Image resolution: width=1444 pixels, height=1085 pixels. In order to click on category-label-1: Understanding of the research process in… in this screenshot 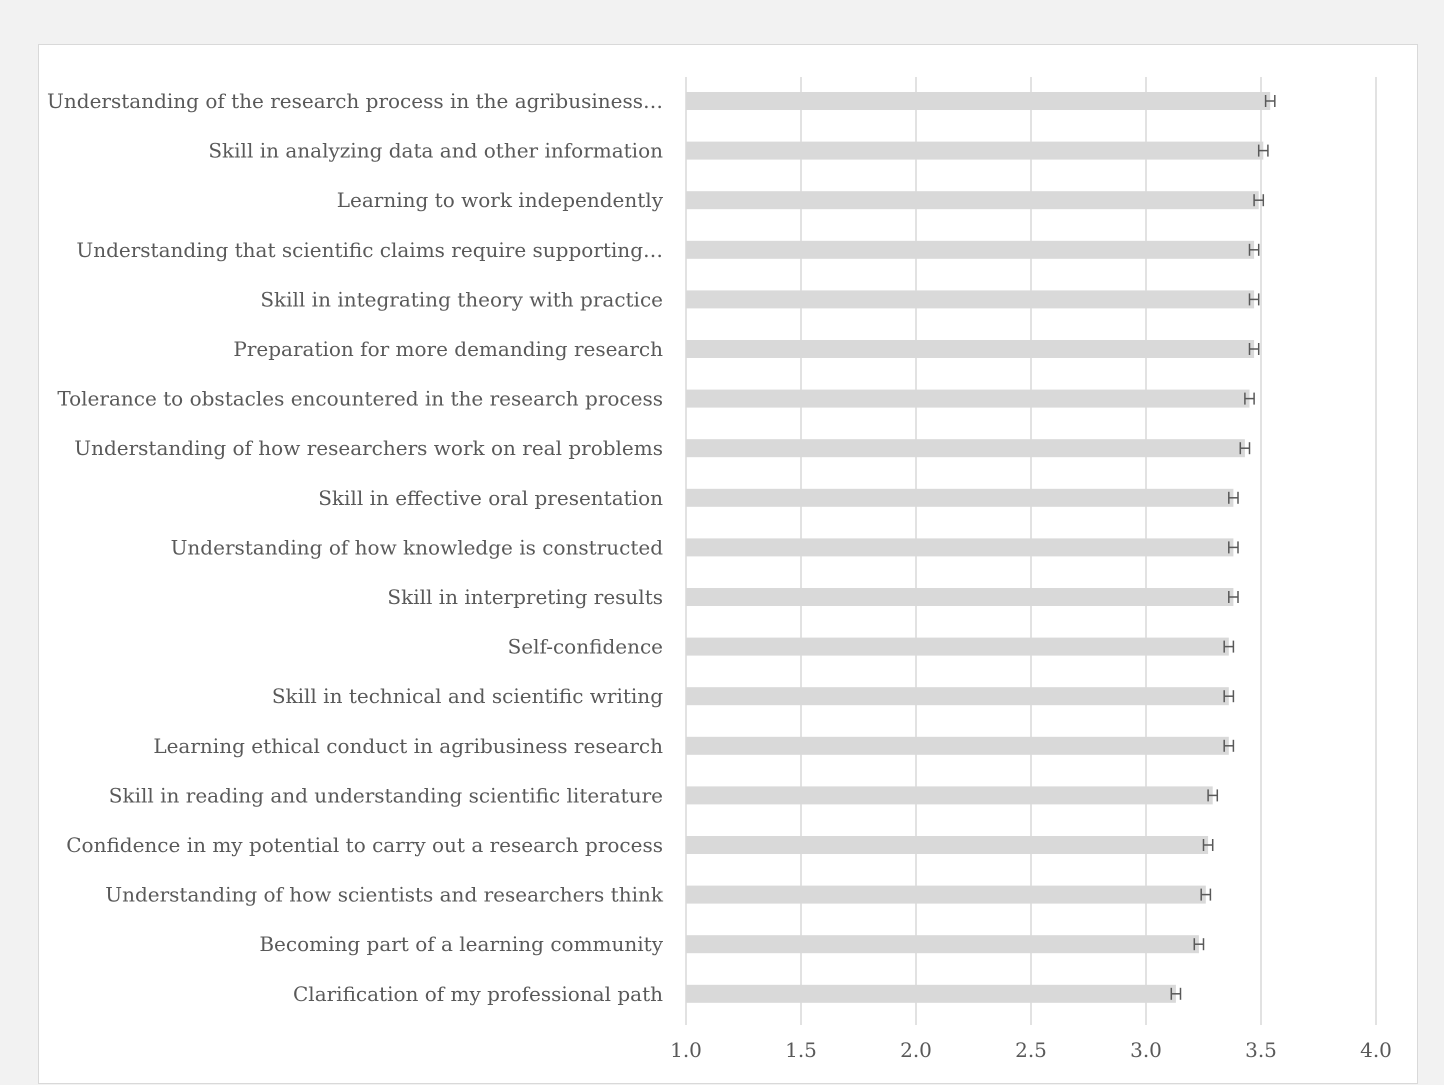, I will do `click(355, 101)`.